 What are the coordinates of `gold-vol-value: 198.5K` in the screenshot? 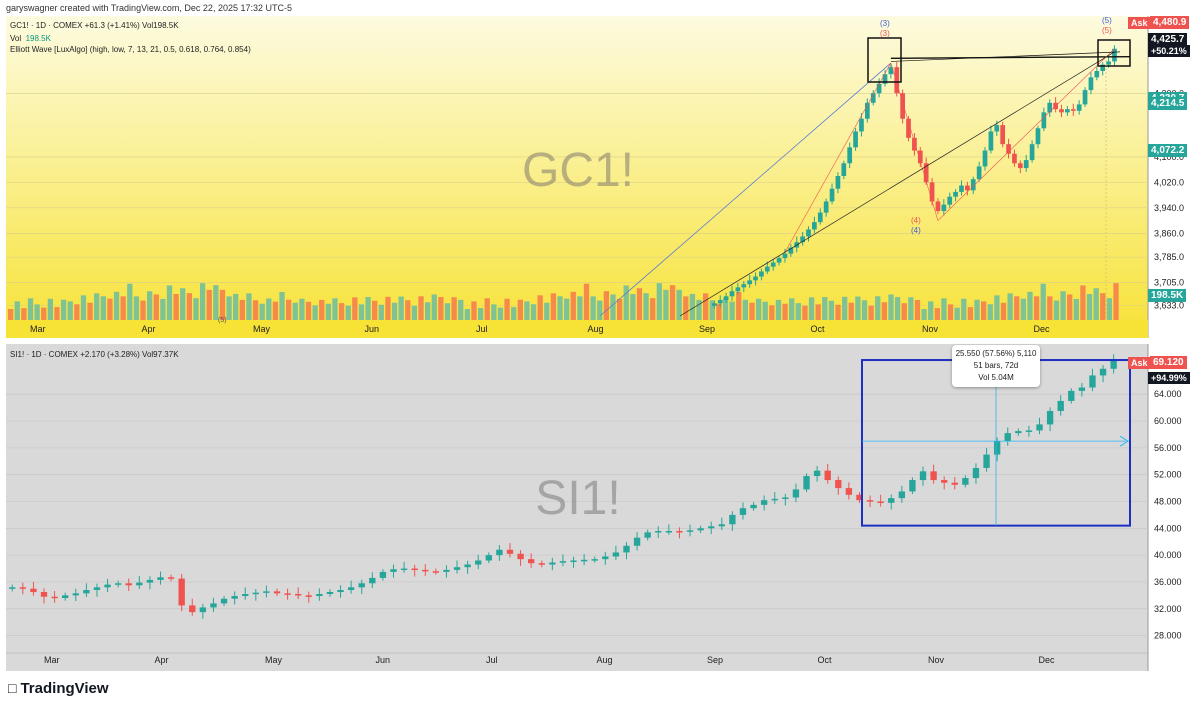 It's located at (38, 38).